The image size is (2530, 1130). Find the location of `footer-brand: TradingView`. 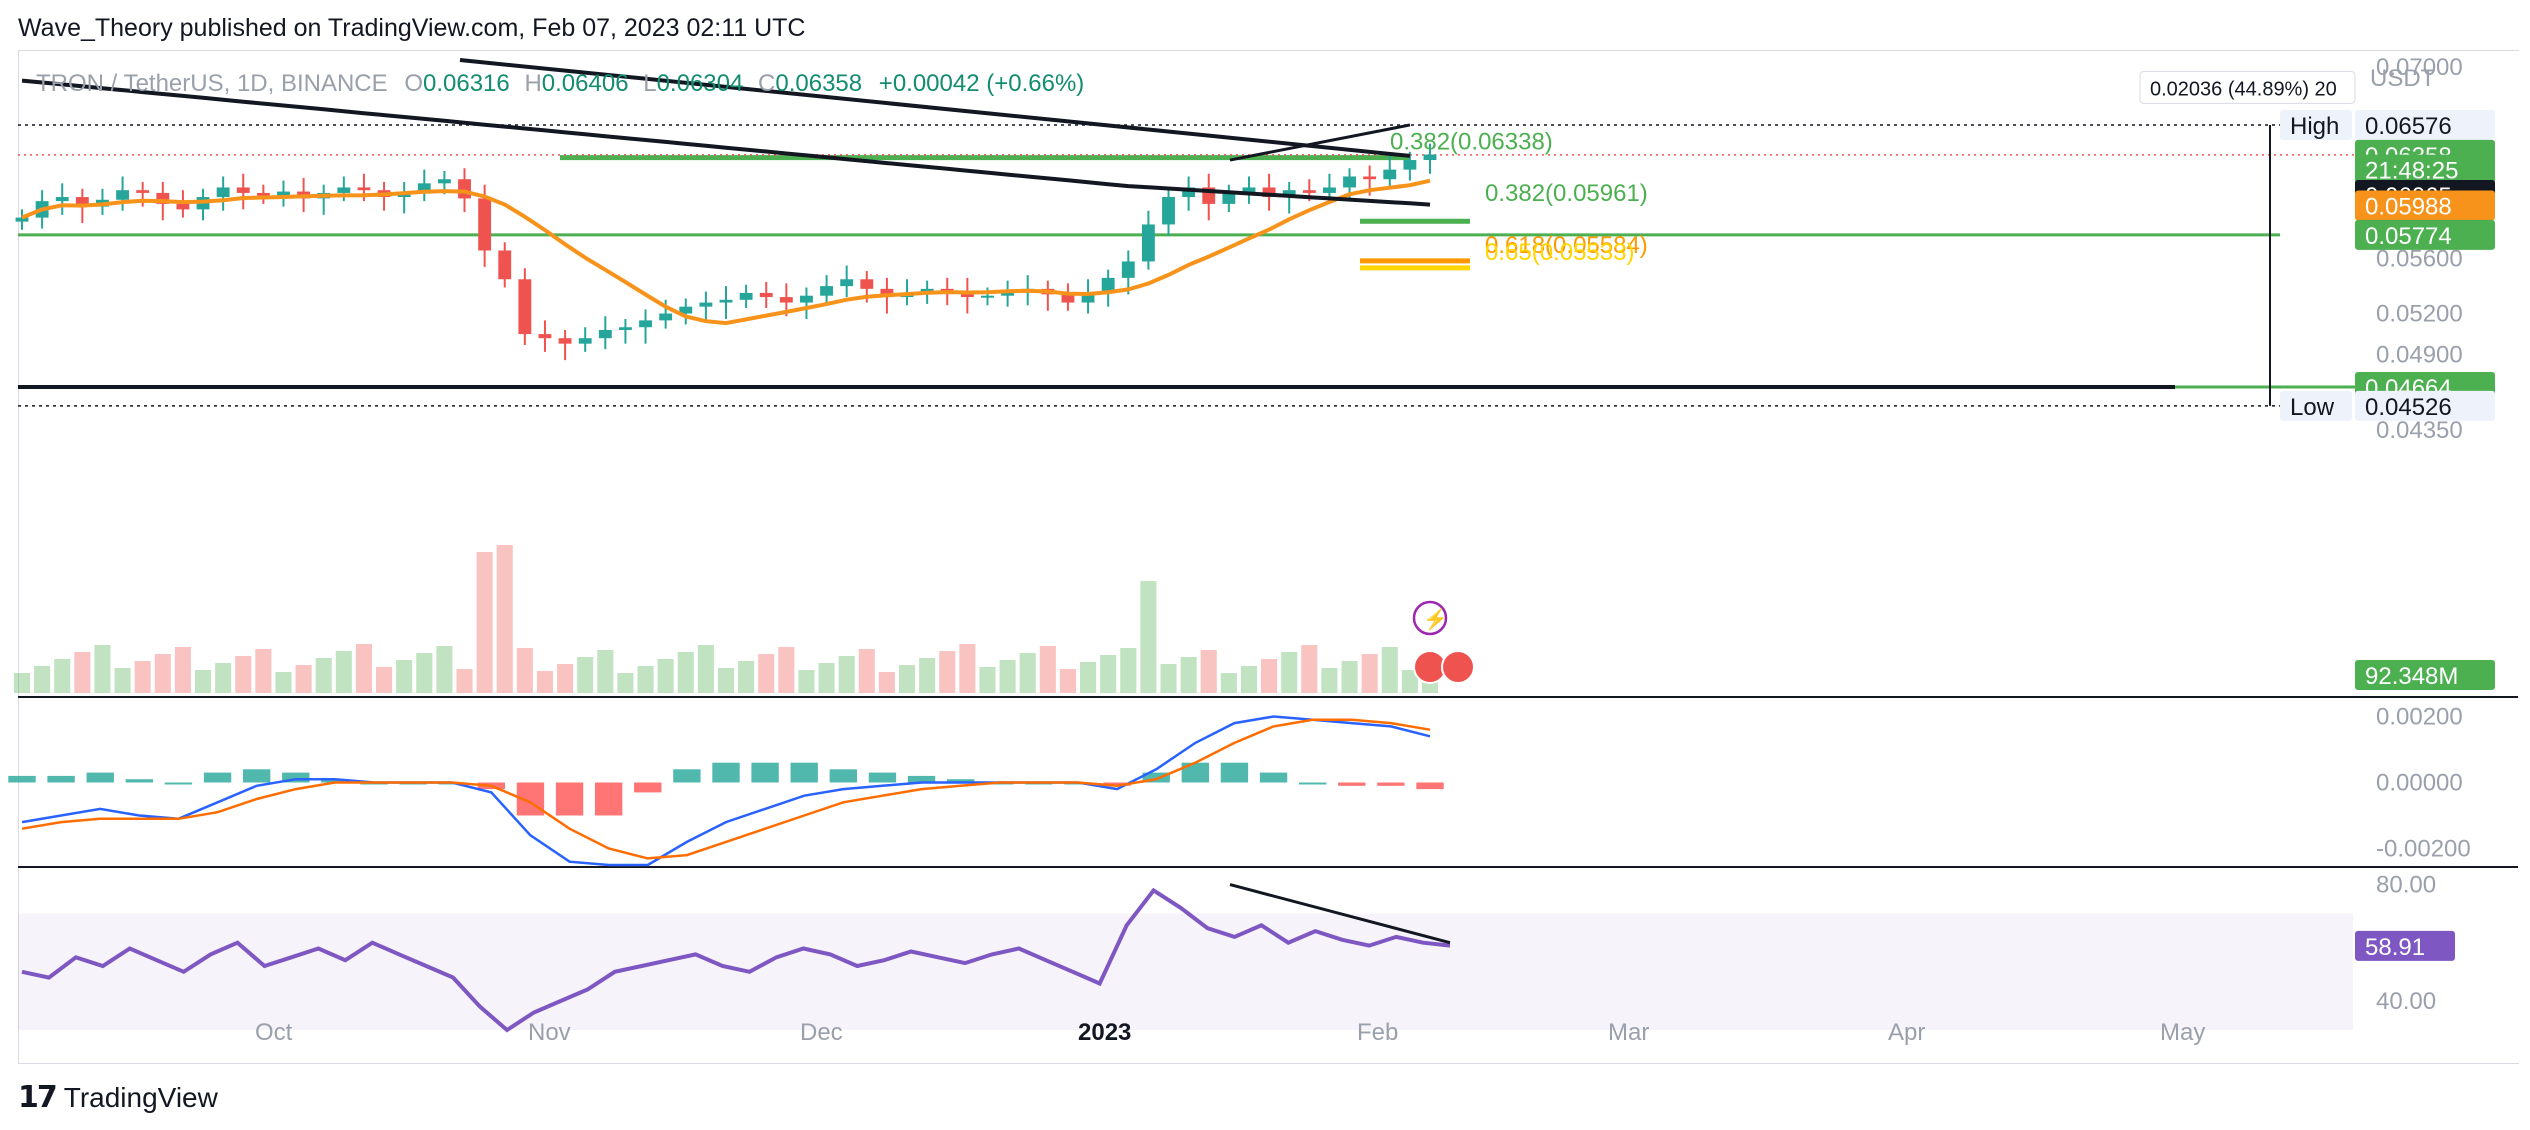

footer-brand: TradingView is located at coordinates (140, 1097).